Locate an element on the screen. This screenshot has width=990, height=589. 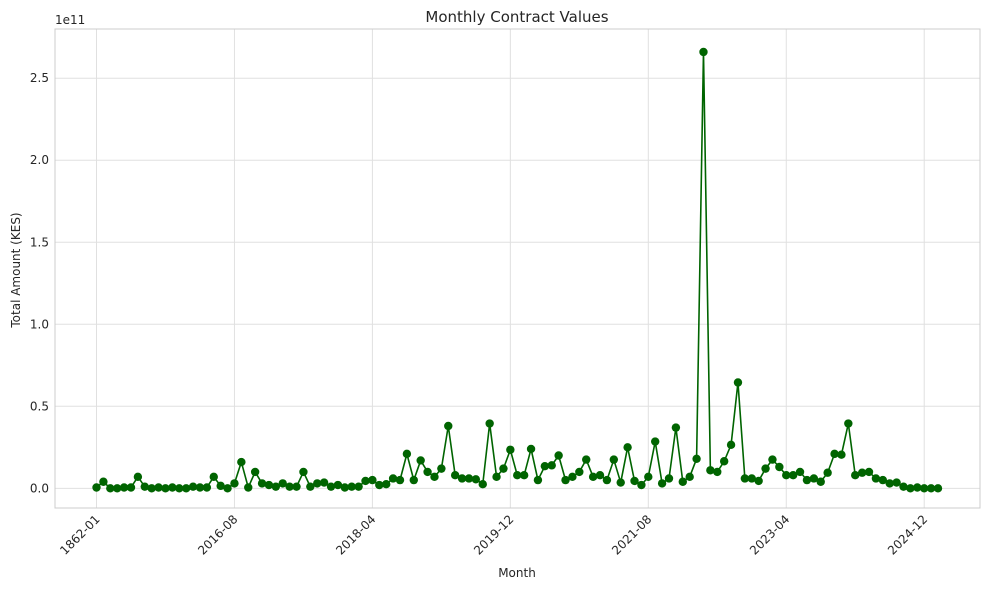
y-tick-label: 2.0 is located at coordinates (39, 160).